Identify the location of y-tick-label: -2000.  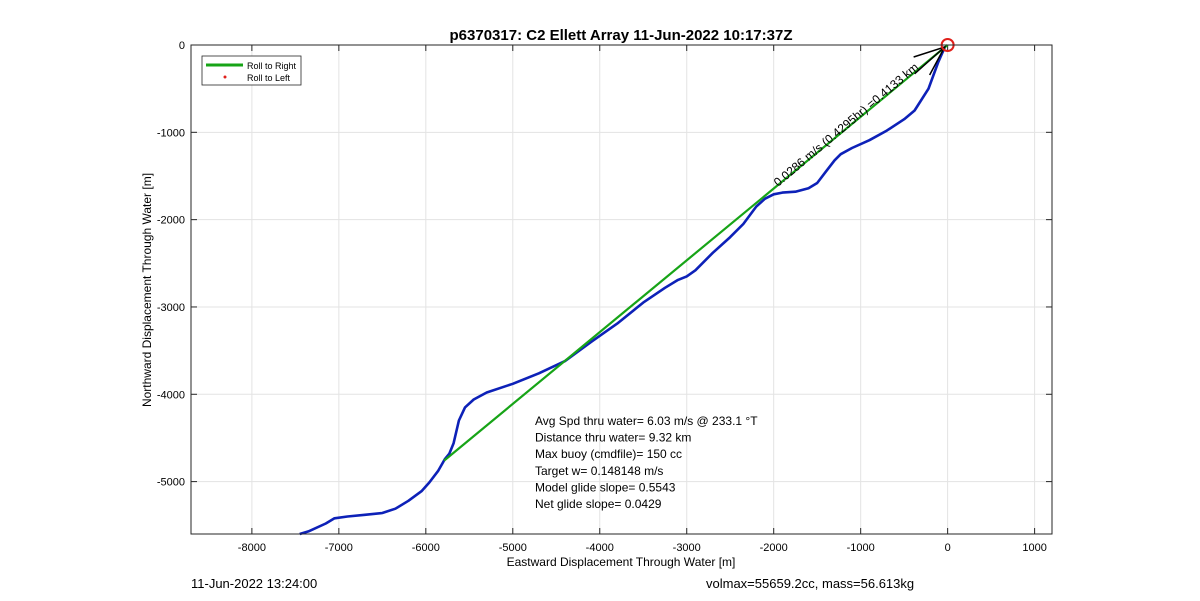
(171, 221).